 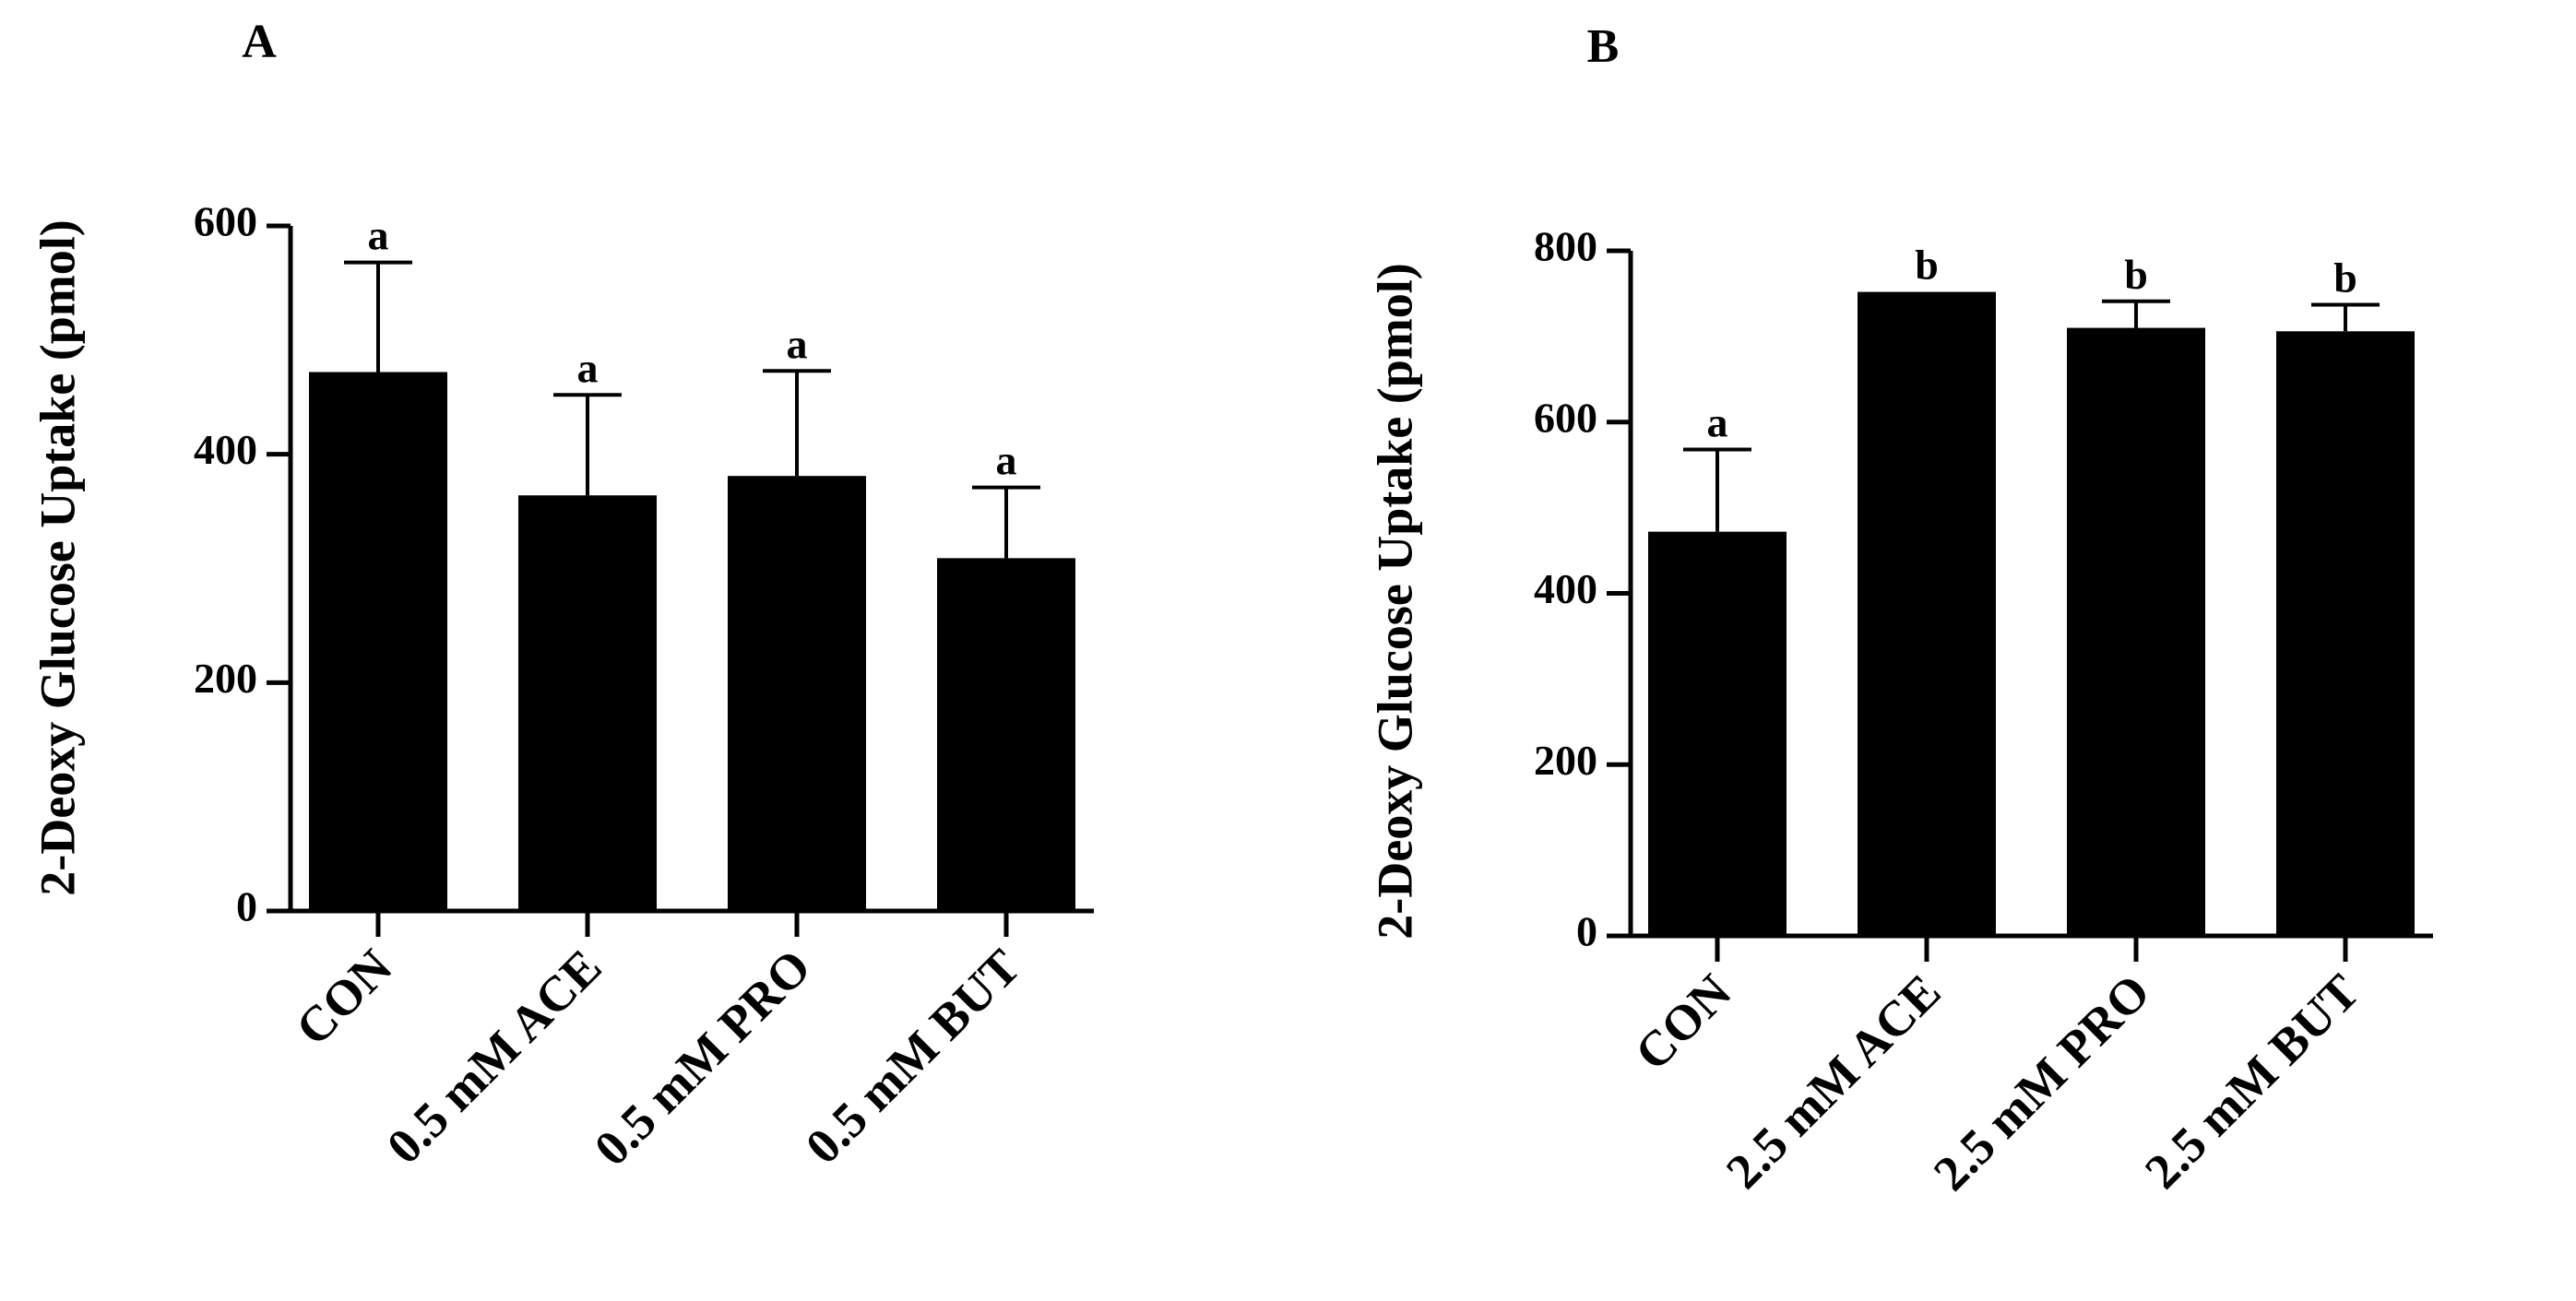 What do you see at coordinates (246, 906) in the screenshot?
I see `y-tick-label-a-0: 0` at bounding box center [246, 906].